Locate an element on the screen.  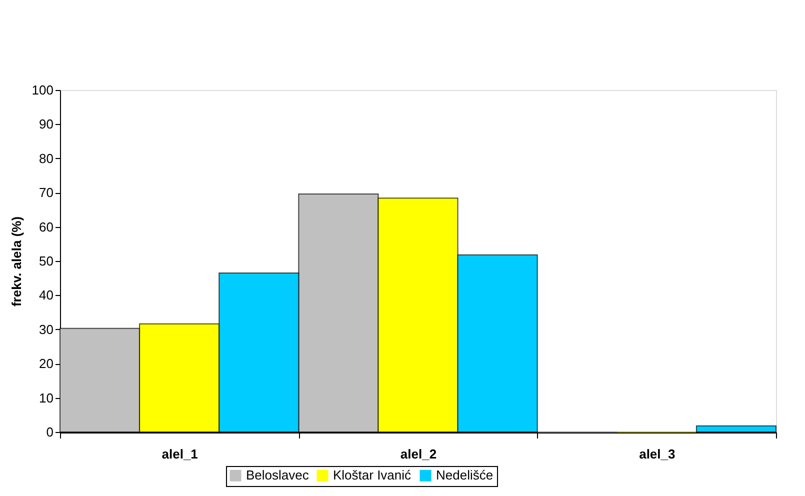
y-tick-label: 50 is located at coordinates (46, 261).